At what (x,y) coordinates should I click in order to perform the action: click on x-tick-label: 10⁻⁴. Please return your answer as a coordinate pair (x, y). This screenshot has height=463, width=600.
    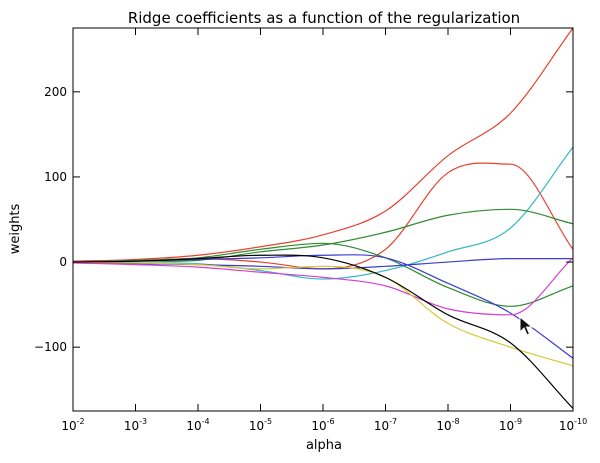
    Looking at the image, I should click on (197, 425).